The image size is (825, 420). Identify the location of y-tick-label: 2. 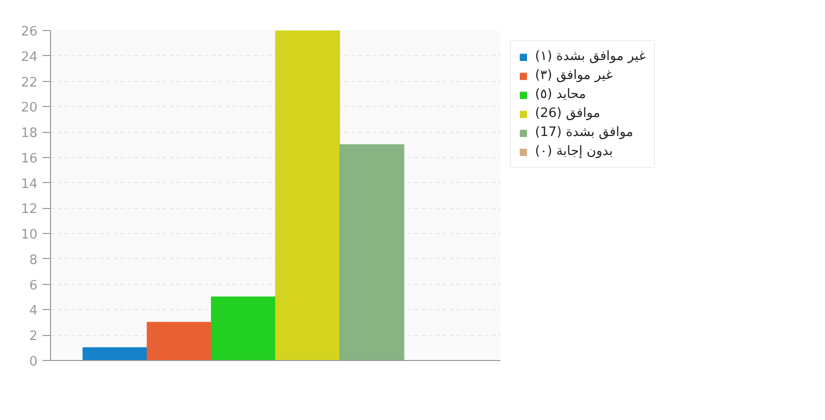
(33, 336).